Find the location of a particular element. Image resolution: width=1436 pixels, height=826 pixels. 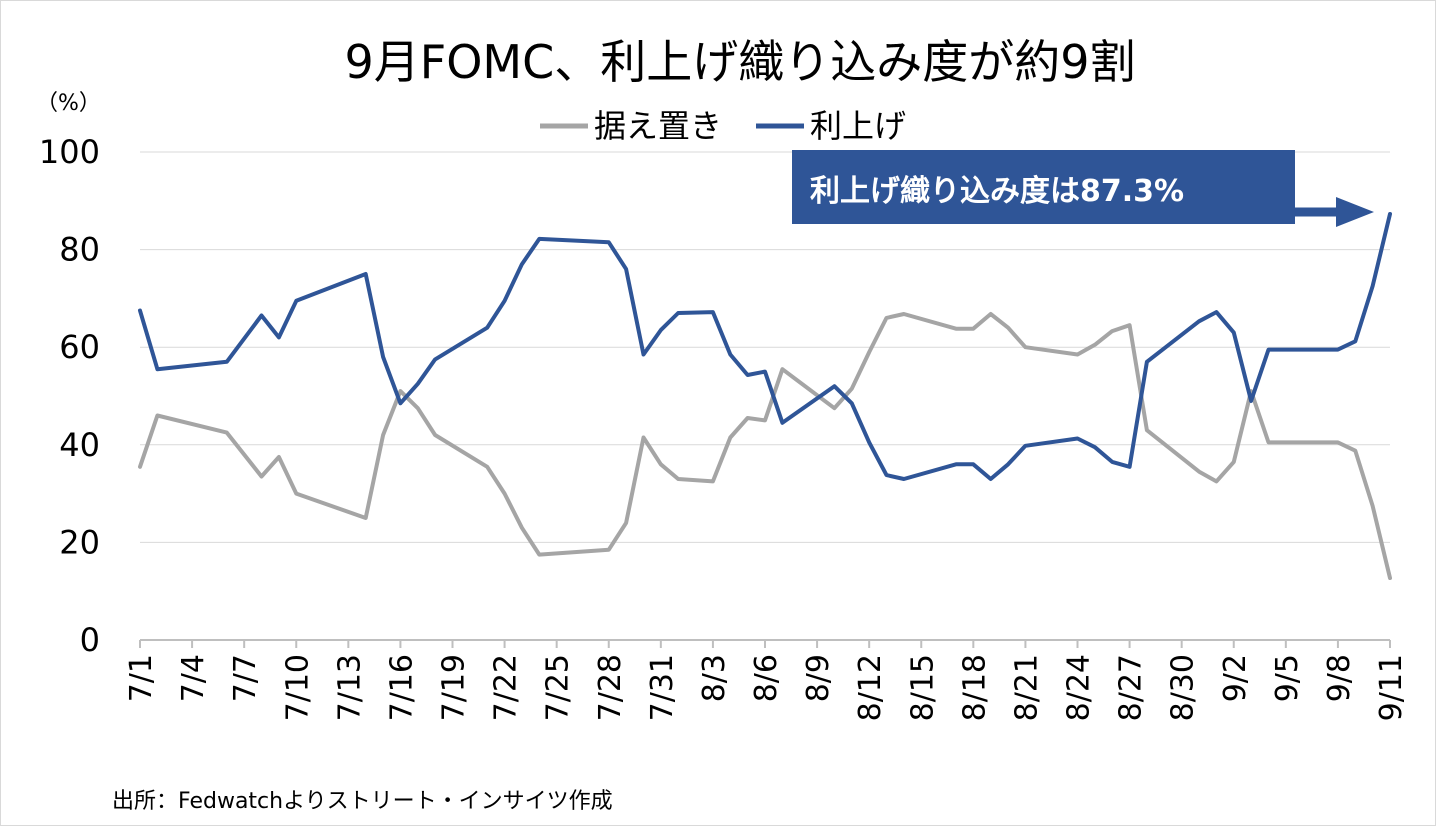

unit-label: （%） is located at coordinates (68, 103).